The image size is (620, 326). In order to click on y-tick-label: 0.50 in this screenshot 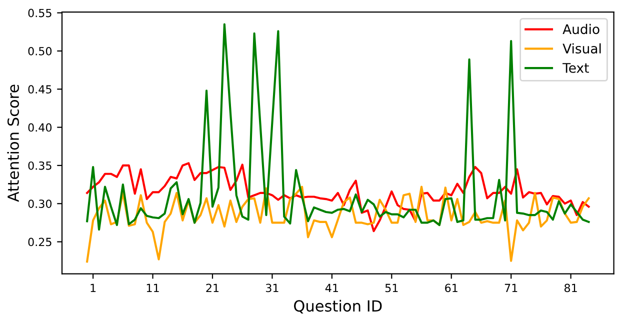, I will do `click(40, 51)`.